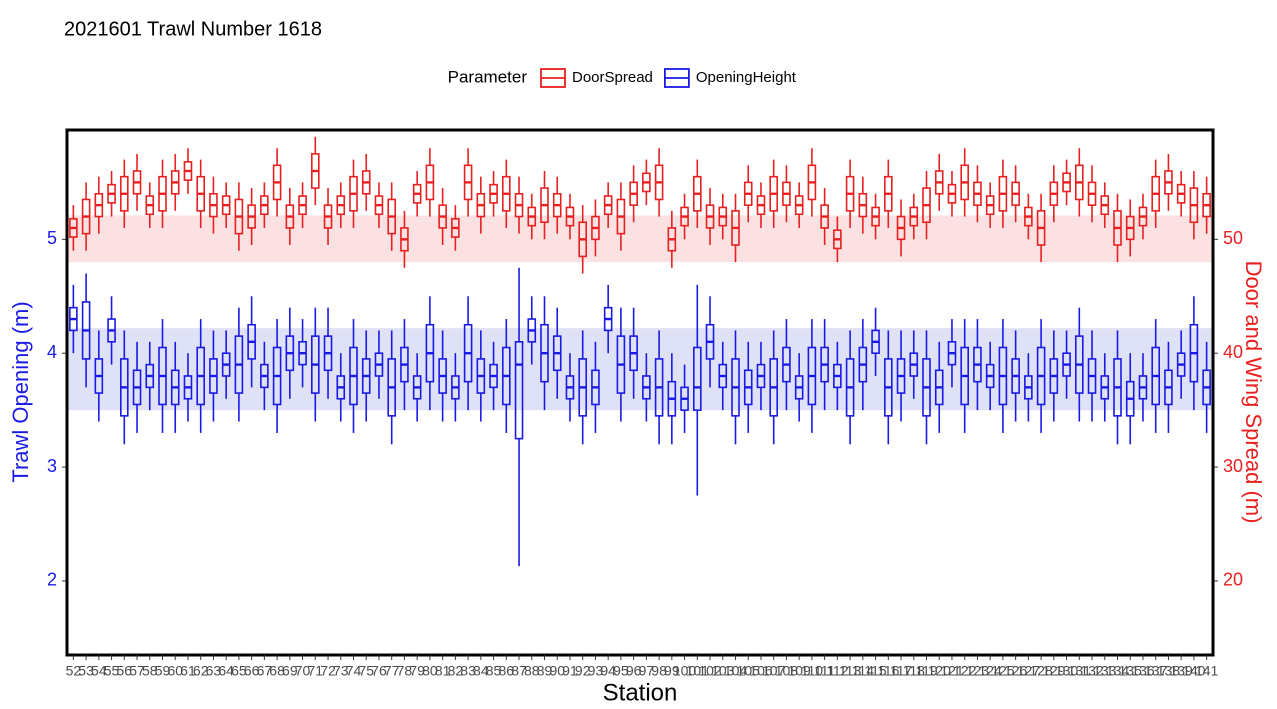  Describe the element at coordinates (596, 671) in the screenshot. I see `x-tick-label: 93` at that location.